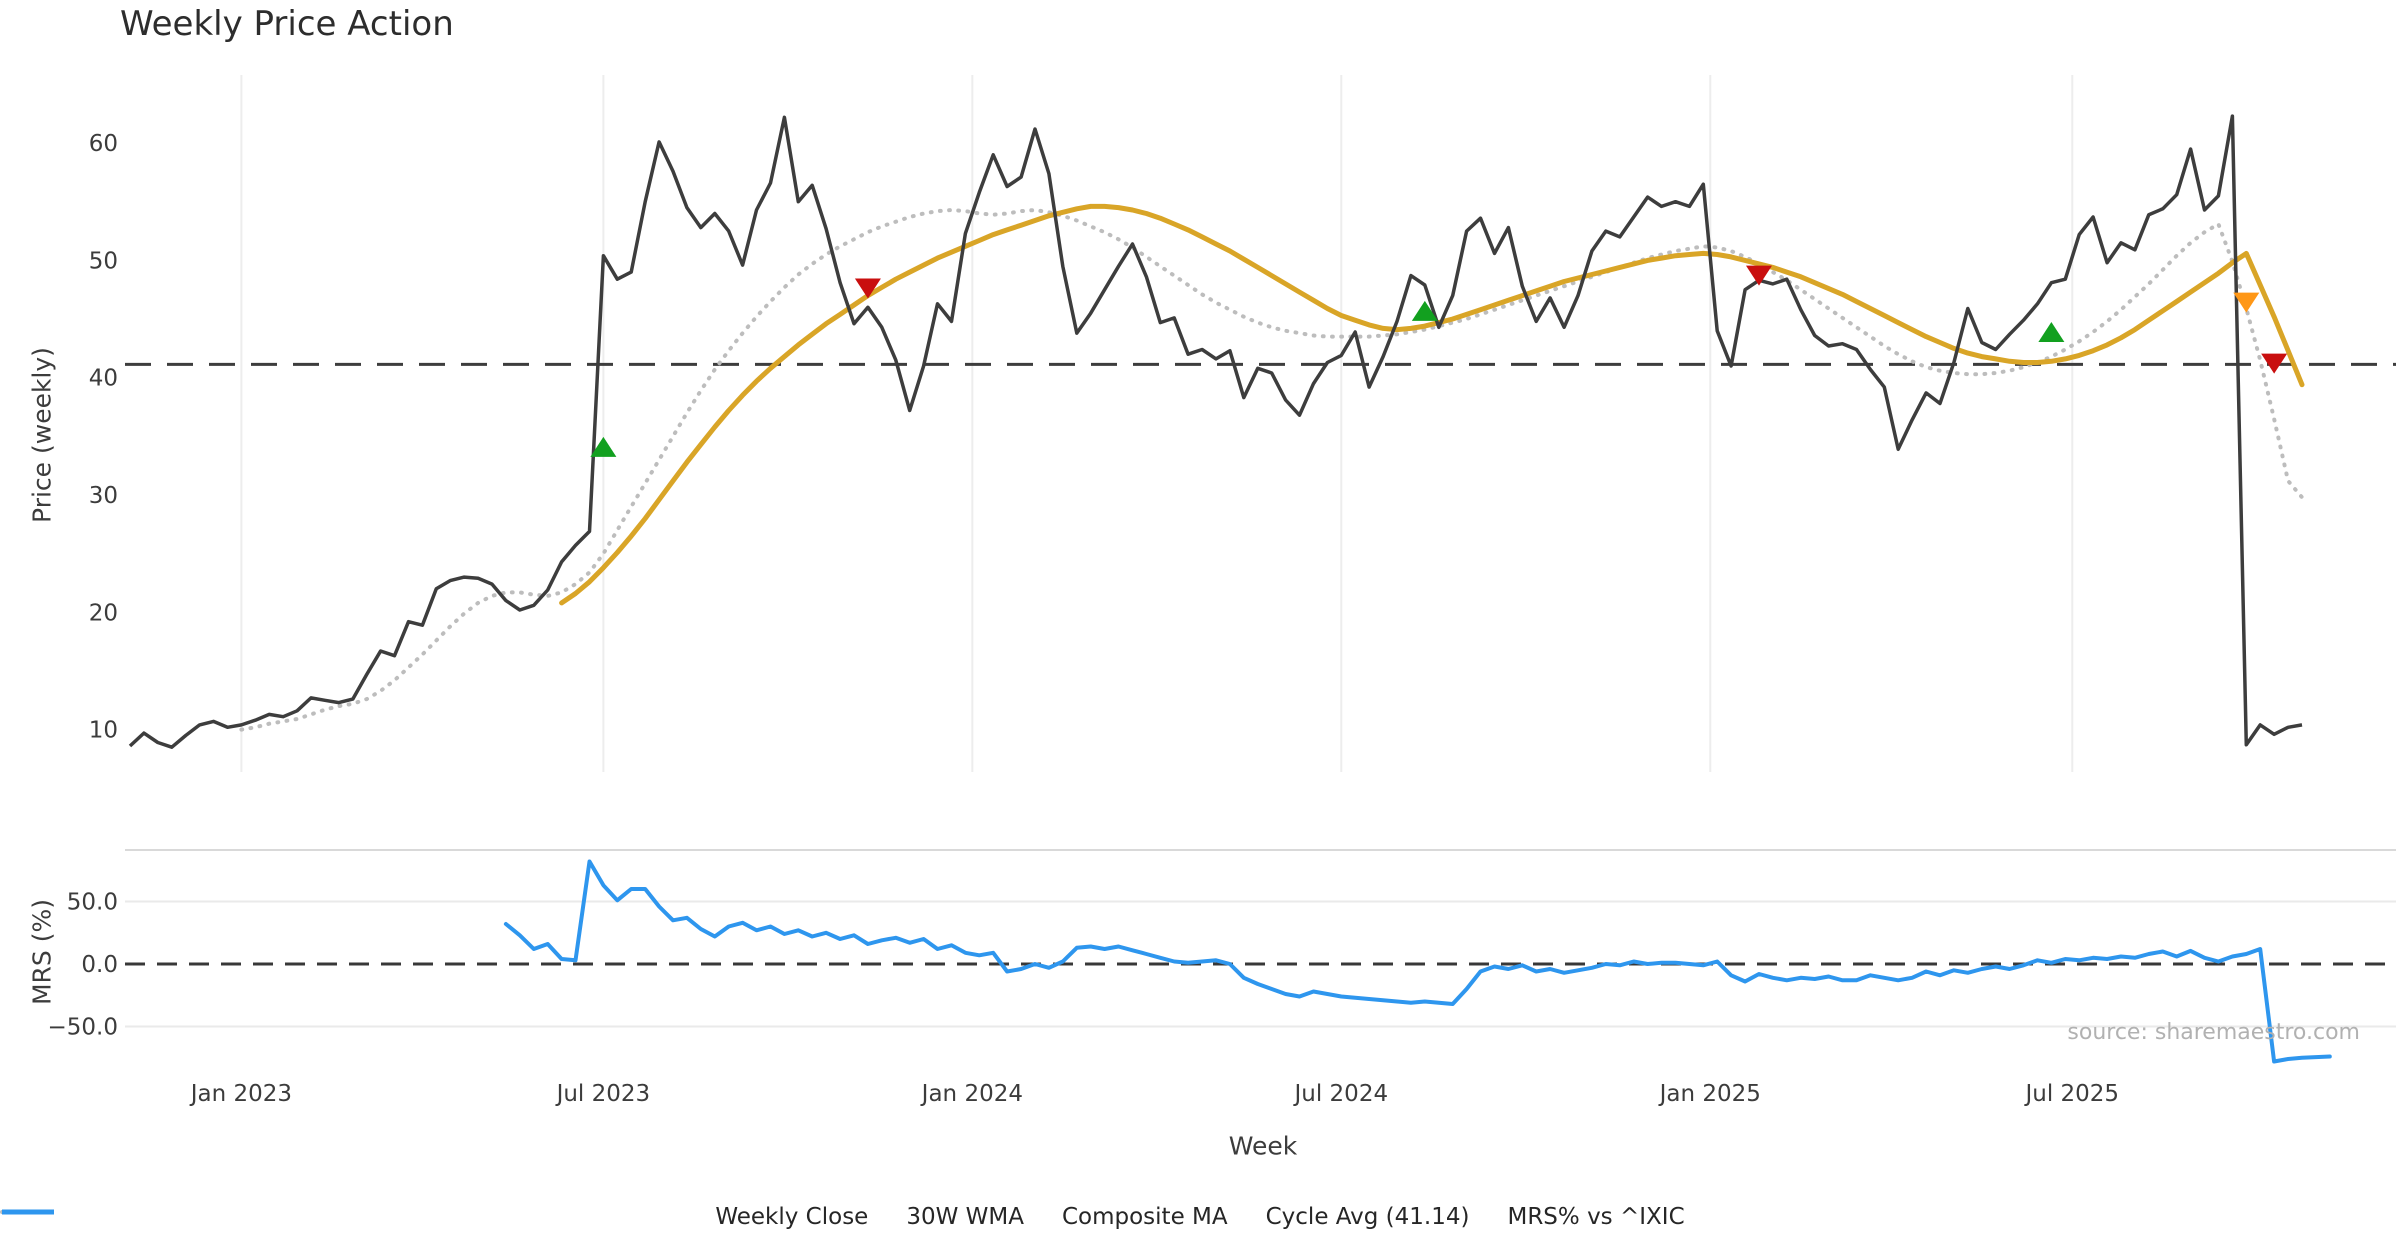 This screenshot has width=2400, height=1260. Describe the element at coordinates (83, 1028) in the screenshot. I see `mrs-tick-label: −50.0` at that location.